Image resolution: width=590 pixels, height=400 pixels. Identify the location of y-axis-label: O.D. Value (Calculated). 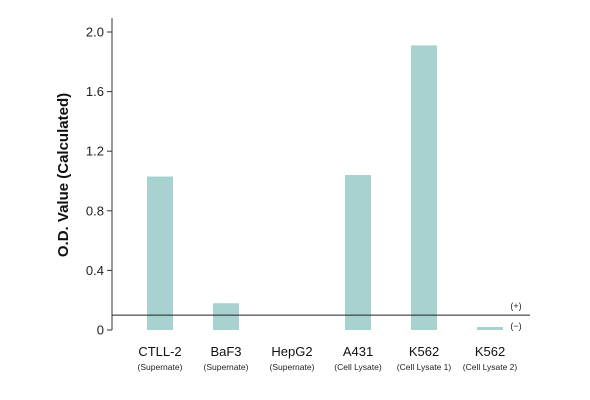
(63, 175).